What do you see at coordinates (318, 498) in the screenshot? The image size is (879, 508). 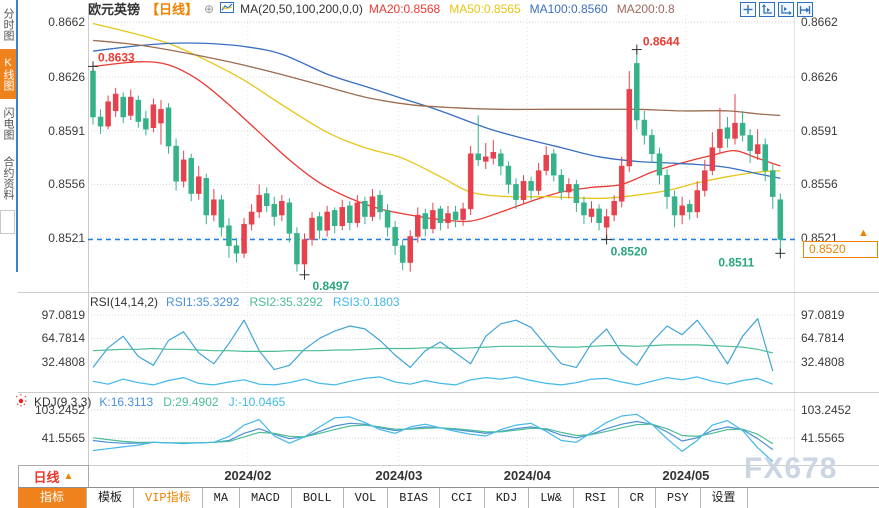 I see `toolbar-item-6: BOLL` at bounding box center [318, 498].